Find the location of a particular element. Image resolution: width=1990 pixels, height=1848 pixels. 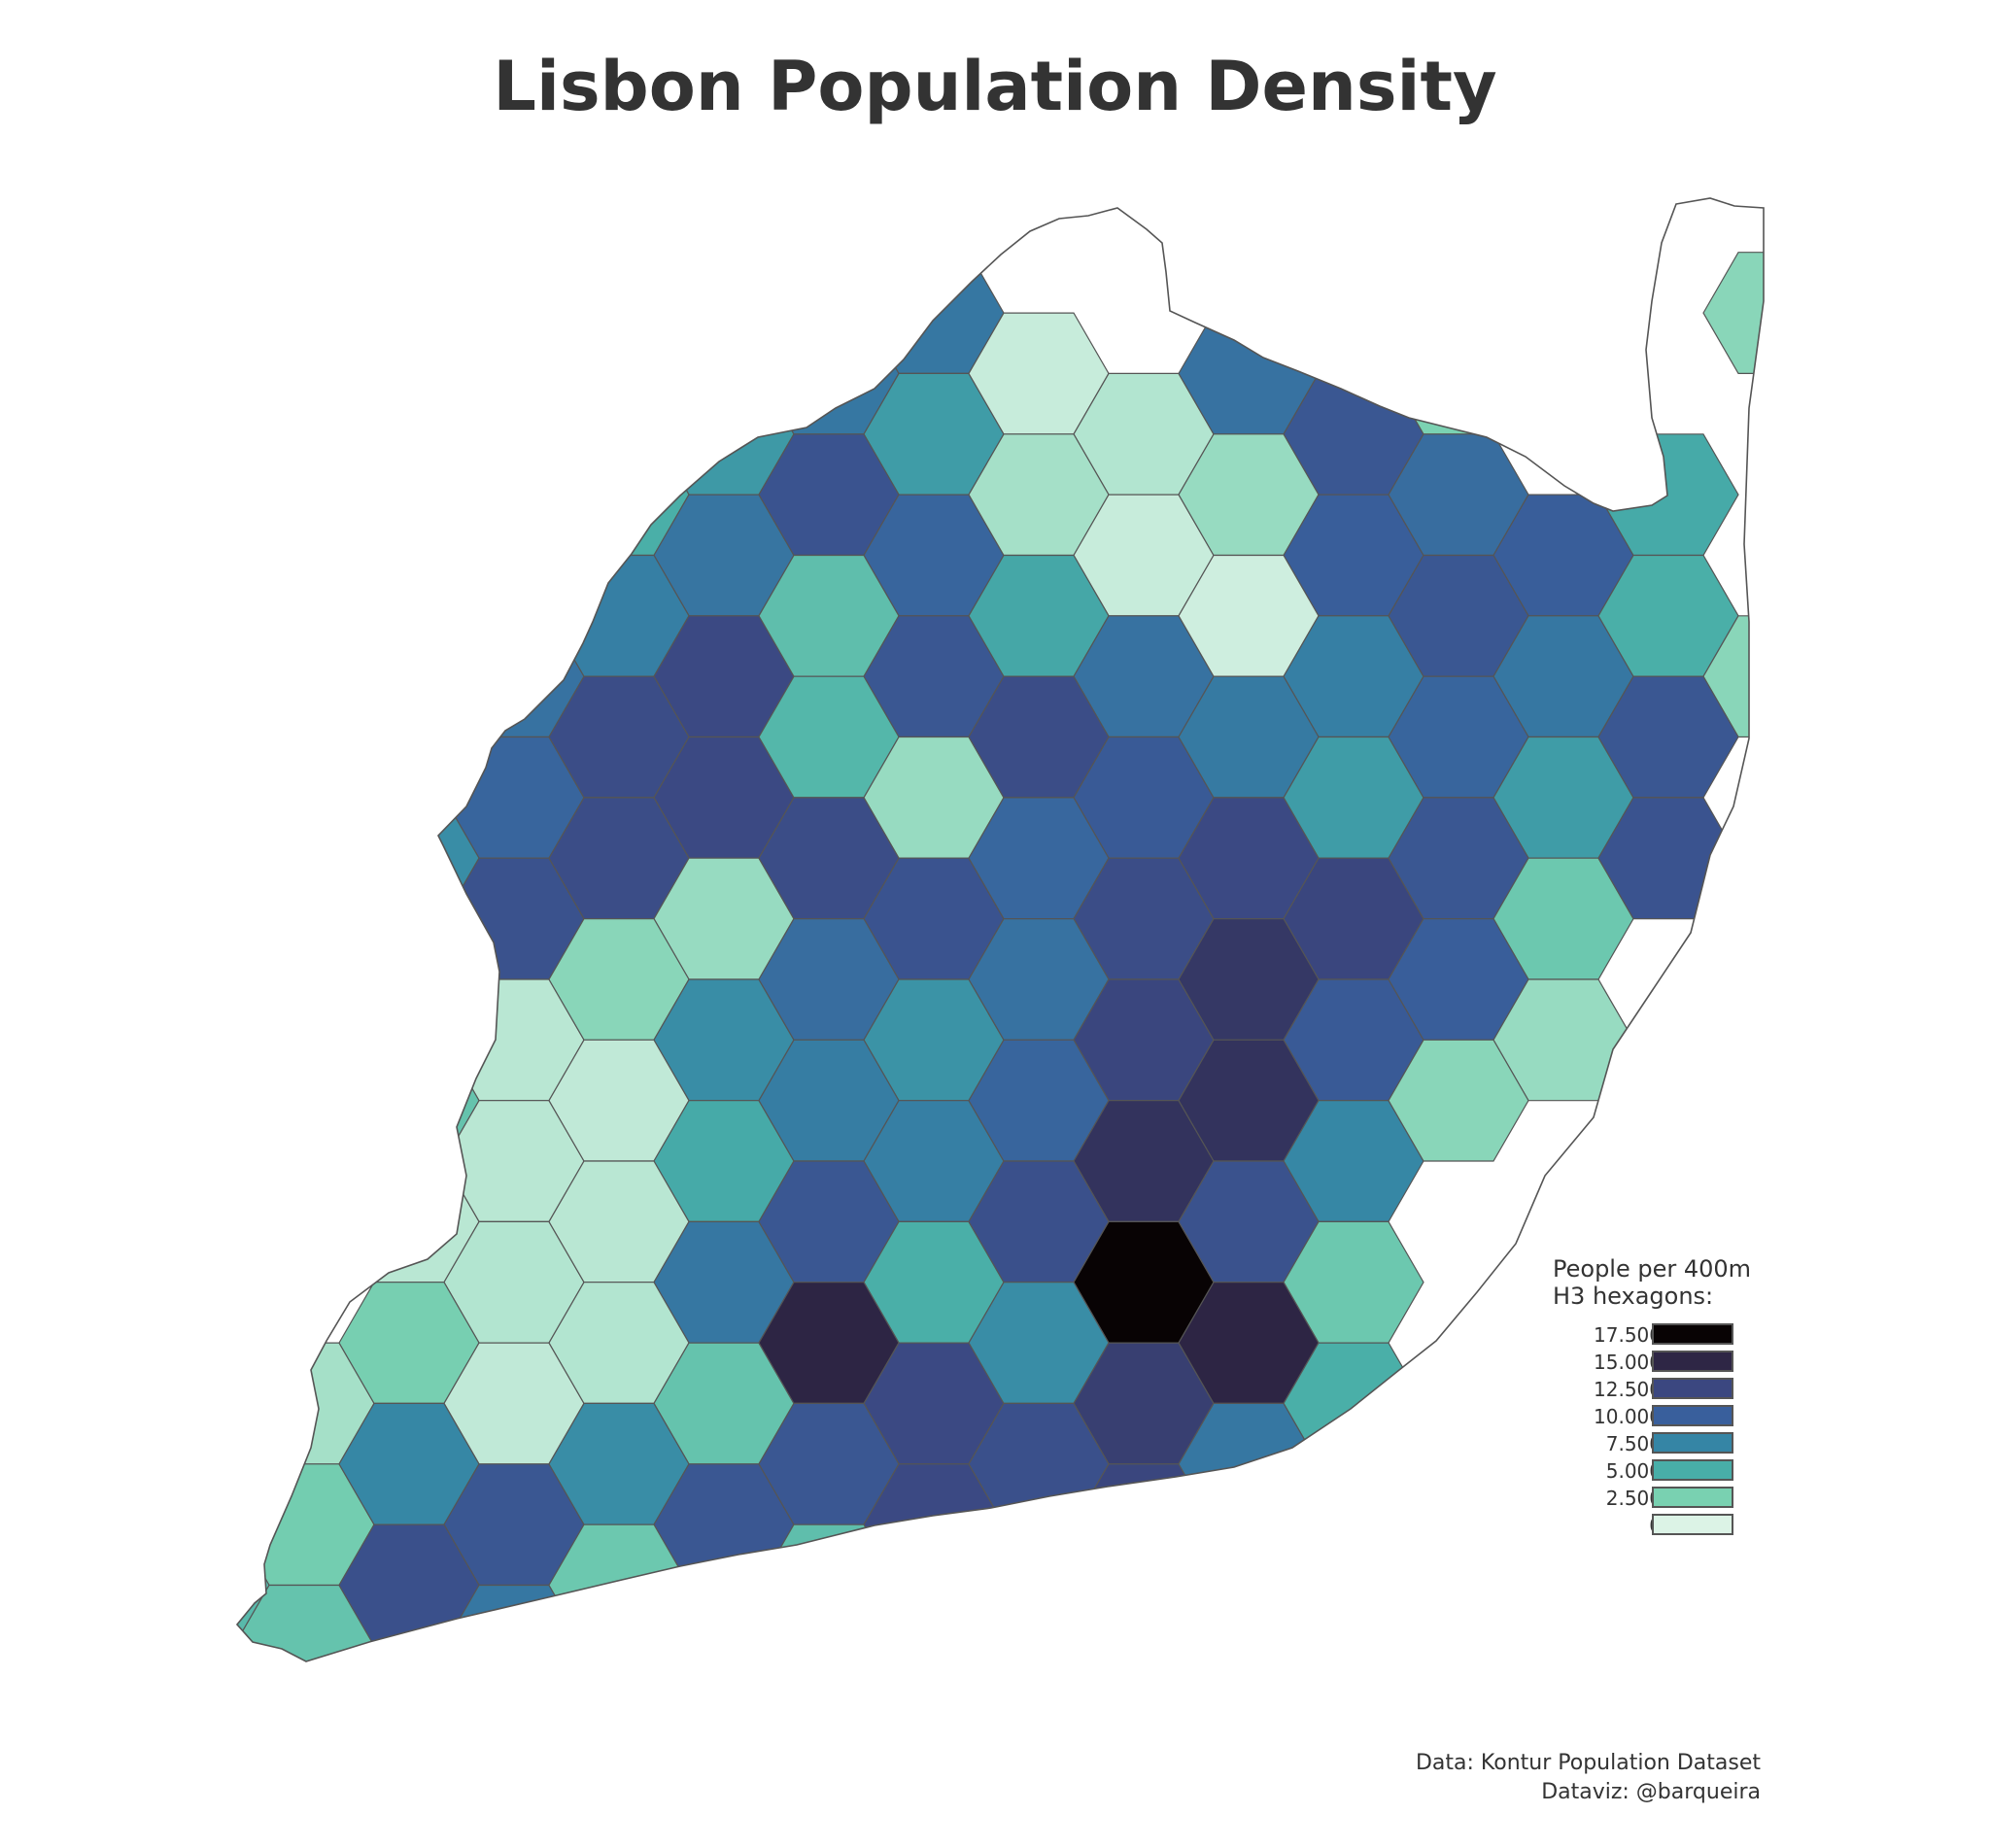

legend-row: 12.500 is located at coordinates (1670, 1389).